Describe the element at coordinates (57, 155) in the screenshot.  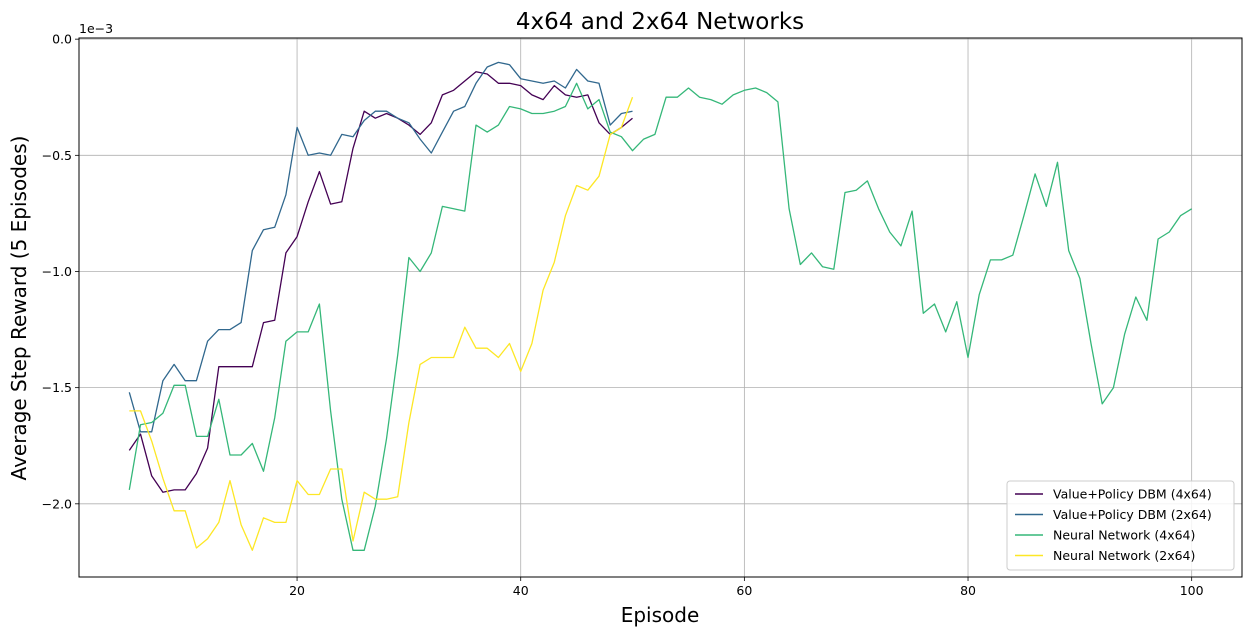
I see `y-tick-label: −0.5` at that location.